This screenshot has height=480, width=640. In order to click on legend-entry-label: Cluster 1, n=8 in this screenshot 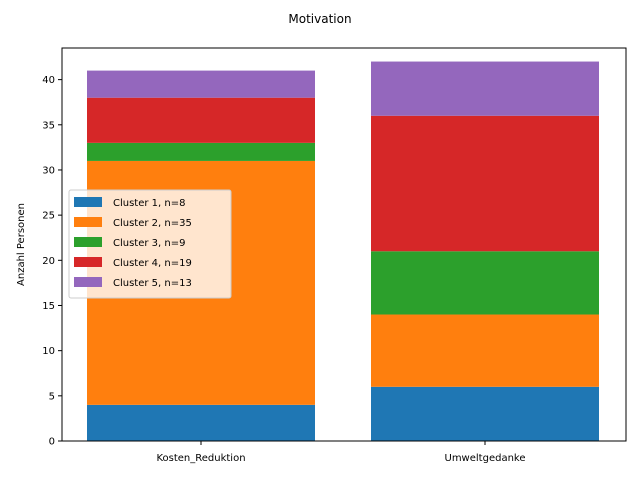, I will do `click(149, 203)`.